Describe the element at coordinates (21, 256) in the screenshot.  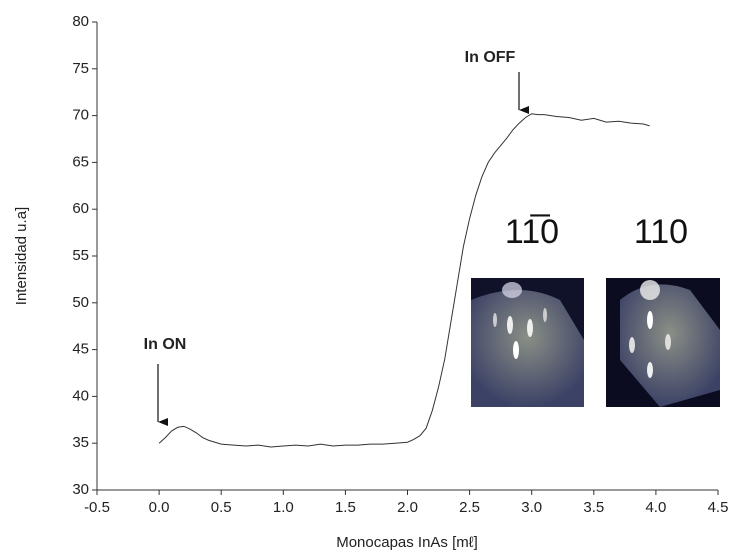
I see `y-axis-label: Intensidad u.a]` at that location.